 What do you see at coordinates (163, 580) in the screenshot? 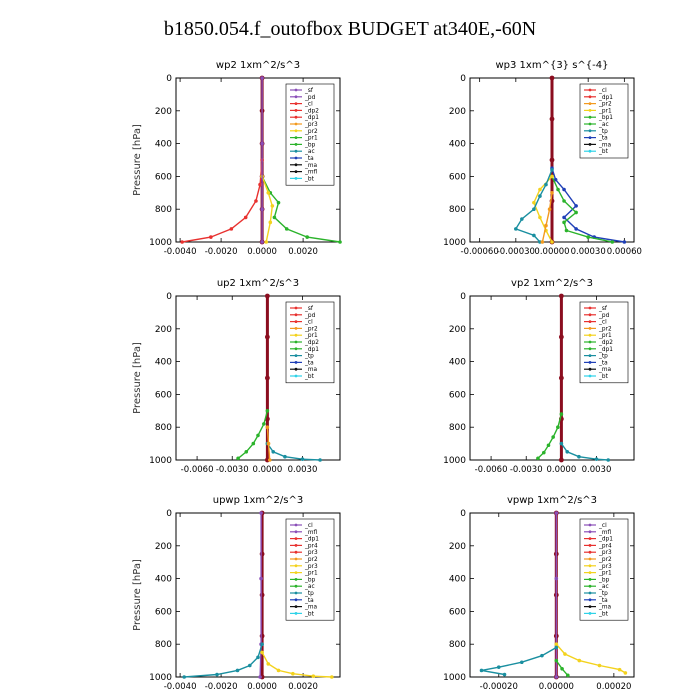
I see `y-tick-label: 400` at bounding box center [163, 580].